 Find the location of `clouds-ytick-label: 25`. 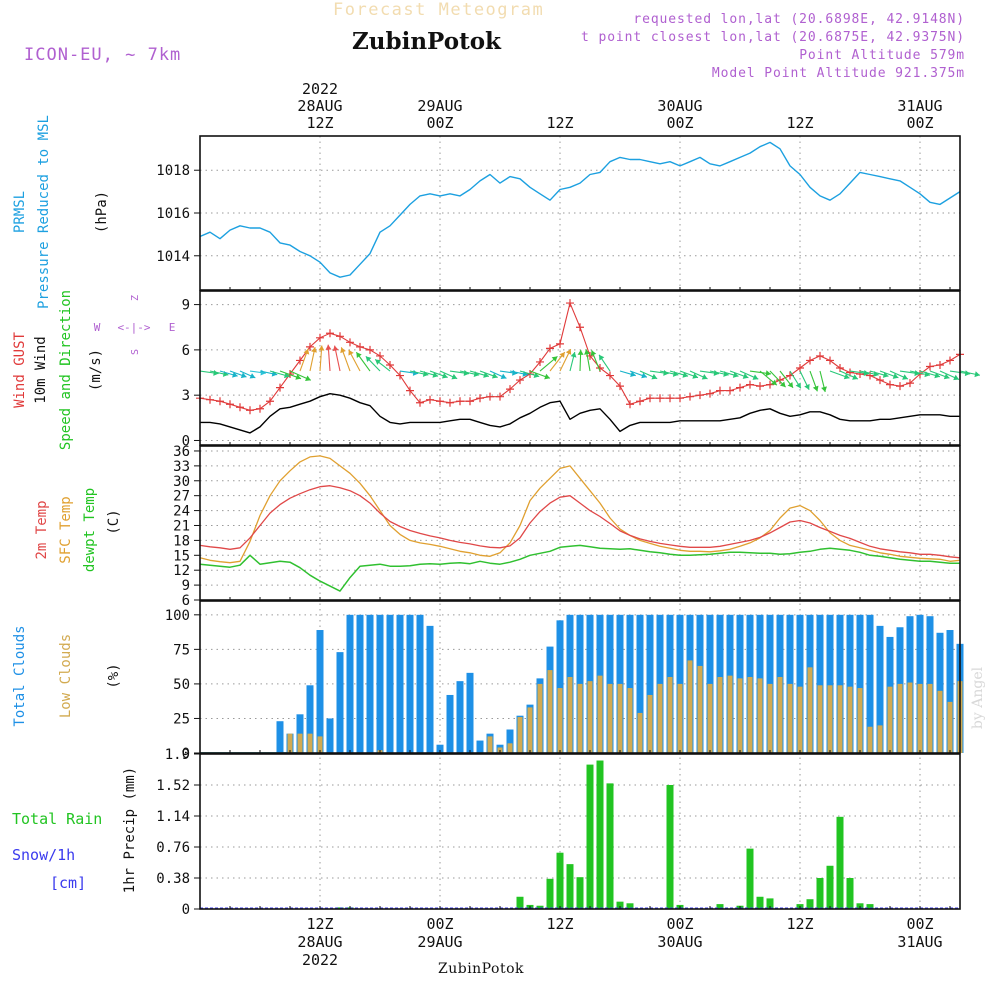

clouds-ytick-label: 25 is located at coordinates (181, 719).